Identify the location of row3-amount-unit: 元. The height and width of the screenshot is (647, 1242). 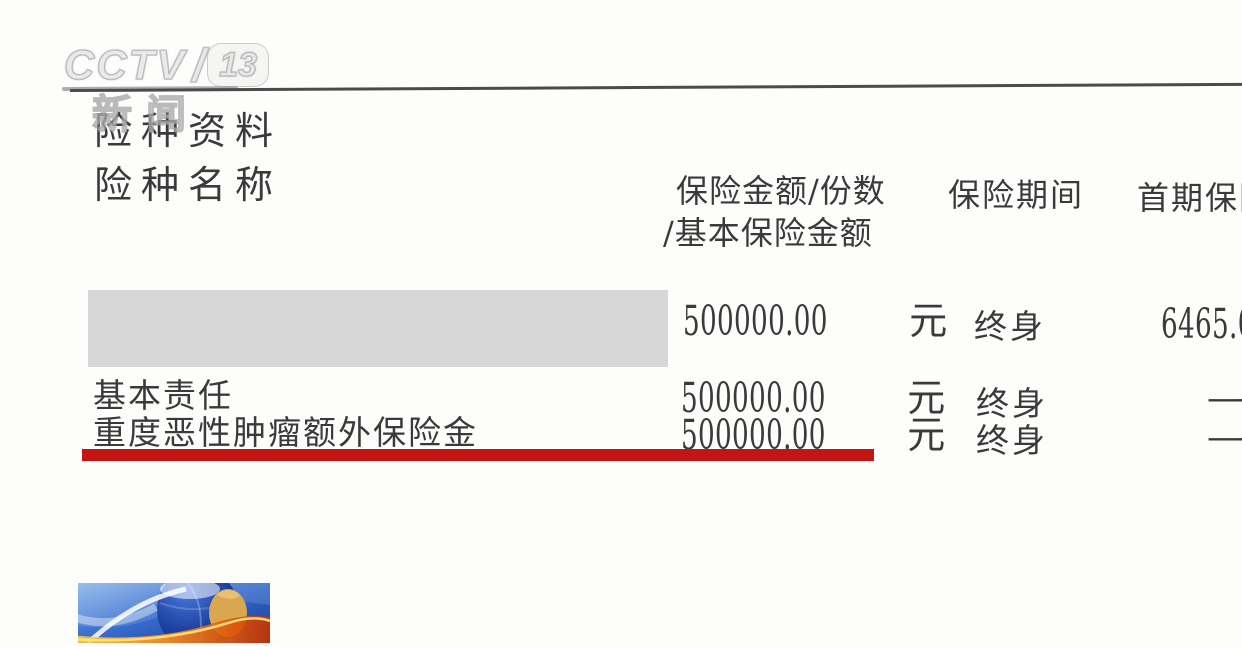
(926, 435).